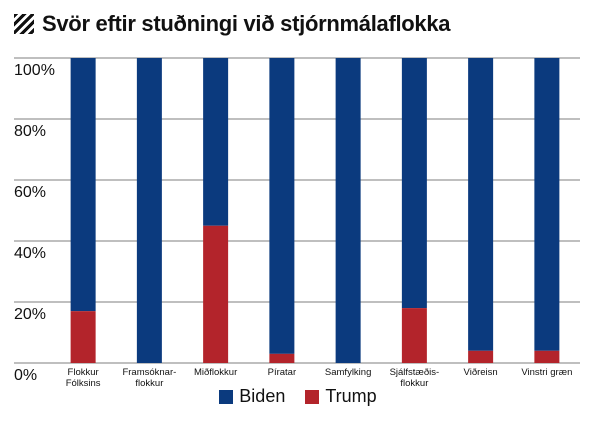  What do you see at coordinates (25, 375) in the screenshot?
I see `y-tick-label: 0%` at bounding box center [25, 375].